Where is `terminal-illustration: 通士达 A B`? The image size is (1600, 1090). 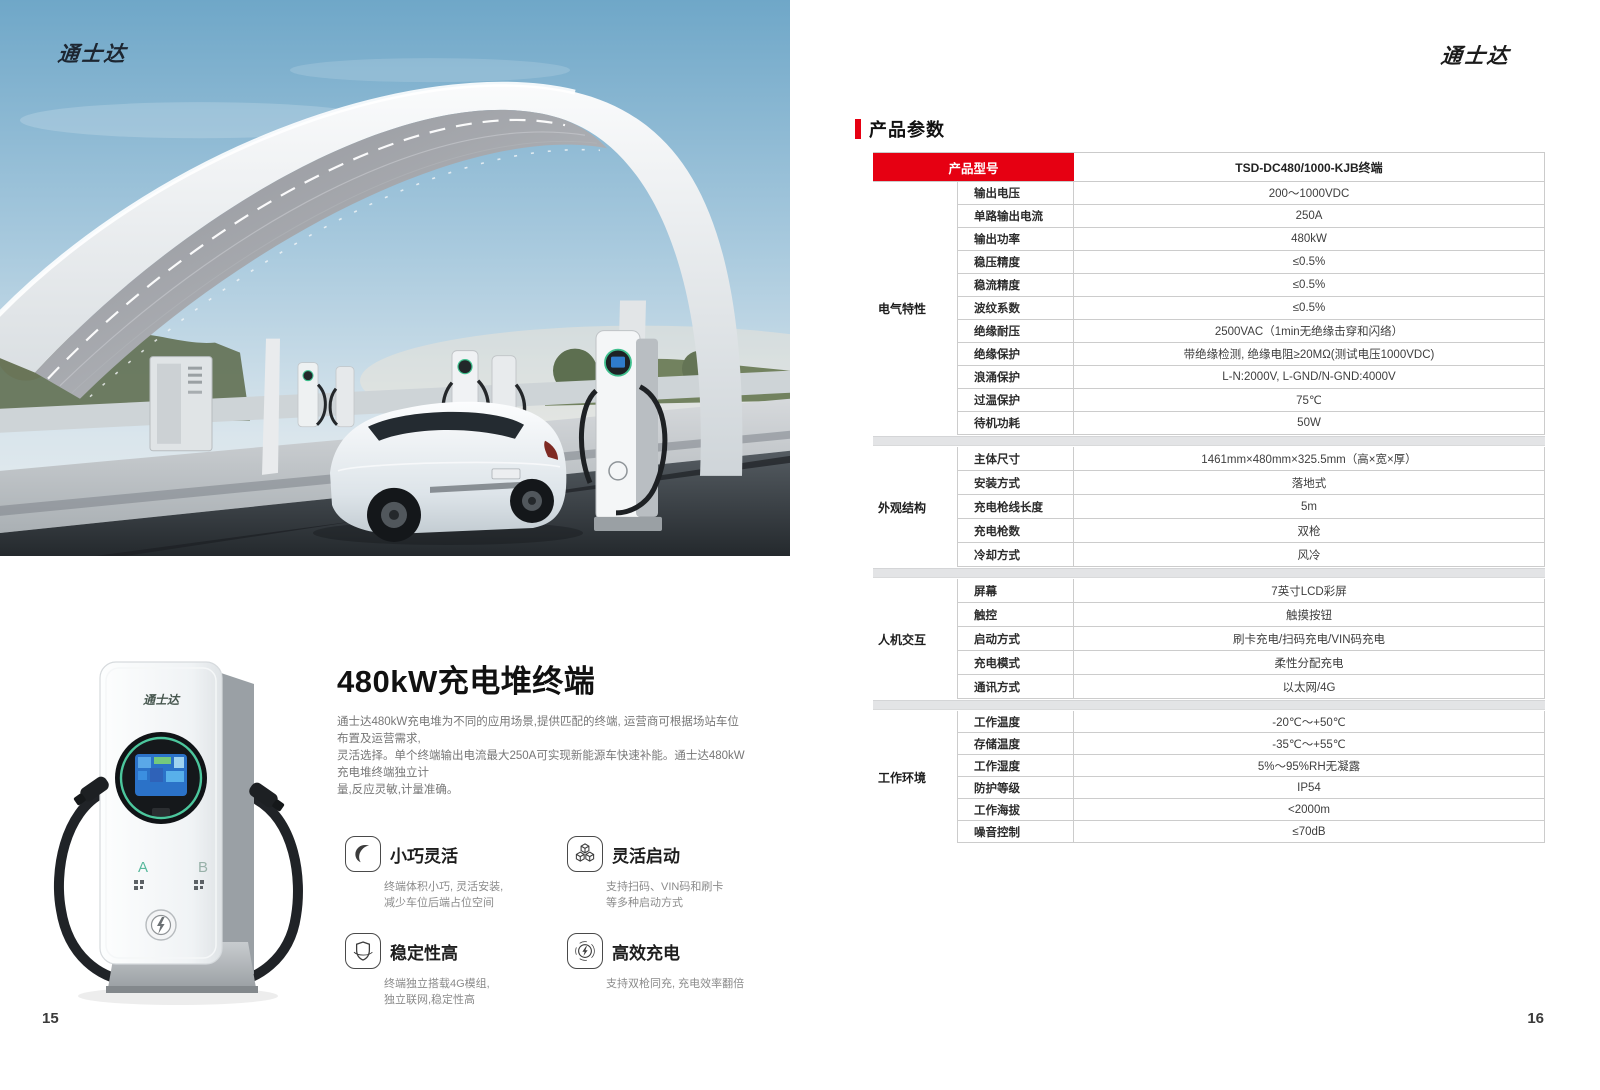 terminal-illustration: 通士达 A B is located at coordinates (178, 833).